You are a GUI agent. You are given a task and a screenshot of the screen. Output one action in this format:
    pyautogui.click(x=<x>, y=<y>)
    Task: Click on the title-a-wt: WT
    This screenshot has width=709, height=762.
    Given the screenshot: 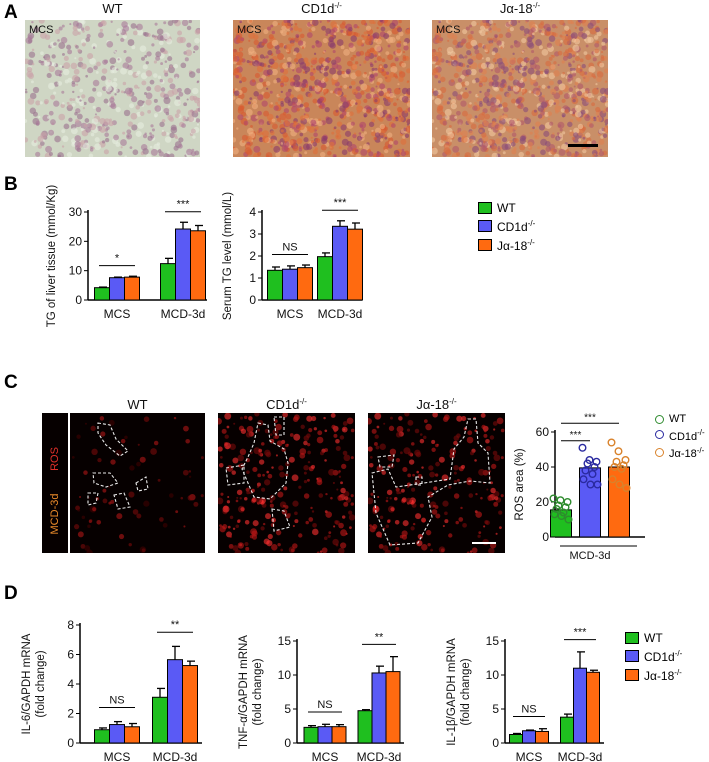 What is the action you would take?
    pyautogui.click(x=112, y=8)
    